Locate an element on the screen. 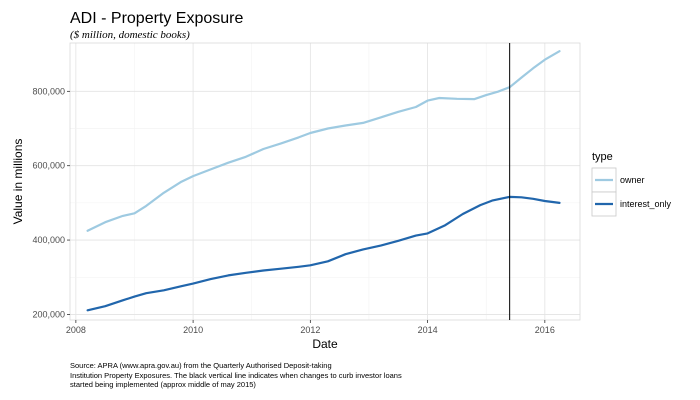  chart-title: ADI - Property Exposure is located at coordinates (157, 18).